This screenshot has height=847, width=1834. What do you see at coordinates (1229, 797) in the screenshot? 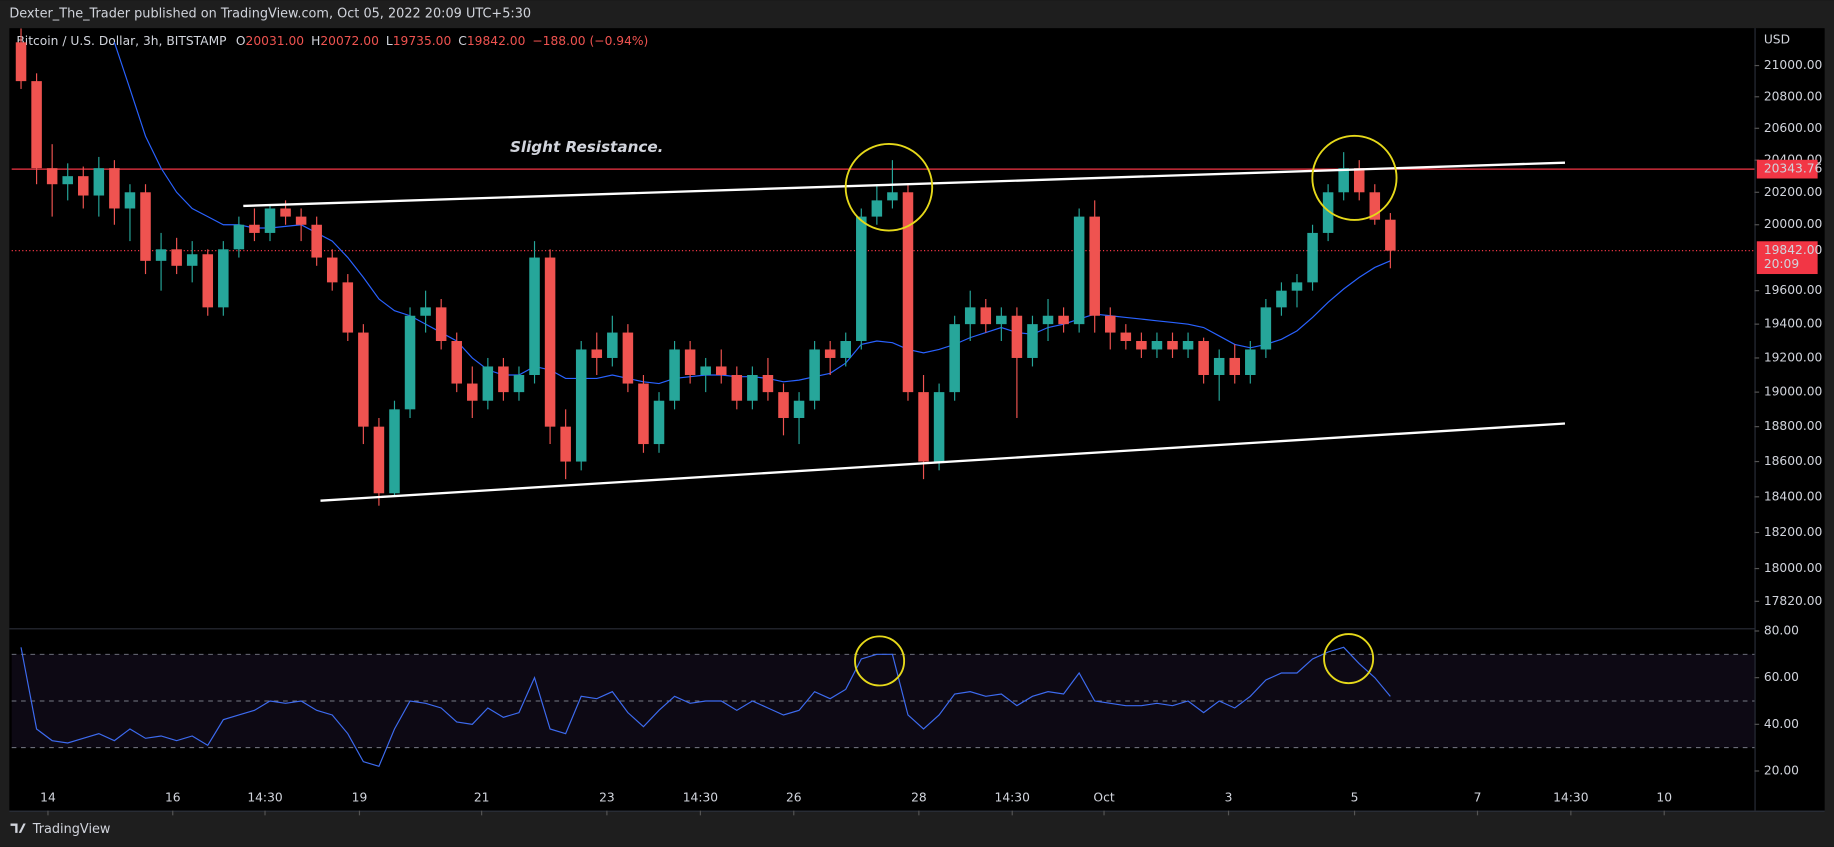
I see `x-tick-label: 3` at bounding box center [1229, 797].